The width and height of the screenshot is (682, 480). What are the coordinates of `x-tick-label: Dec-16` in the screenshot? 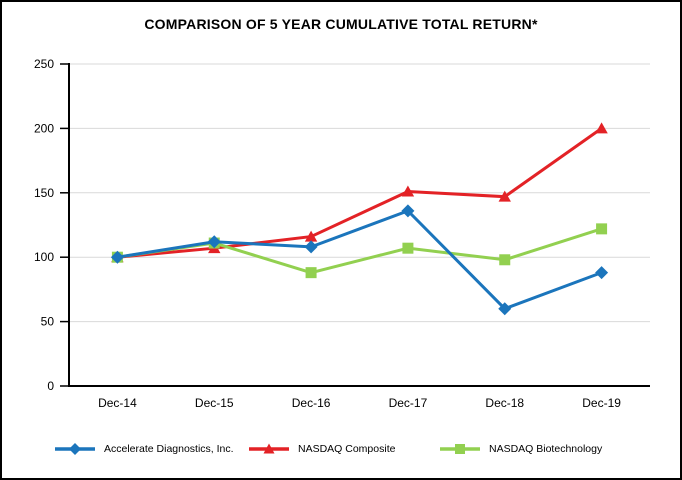 It's located at (311, 403).